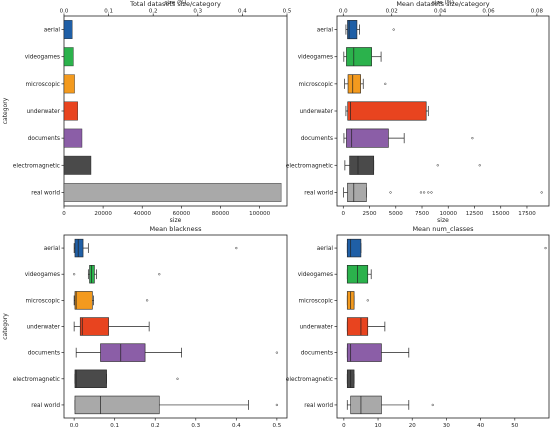 The height and width of the screenshot is (428, 552). What do you see at coordinates (142, 214) in the screenshot?
I see `x-tick-label: 40000` at bounding box center [142, 214].